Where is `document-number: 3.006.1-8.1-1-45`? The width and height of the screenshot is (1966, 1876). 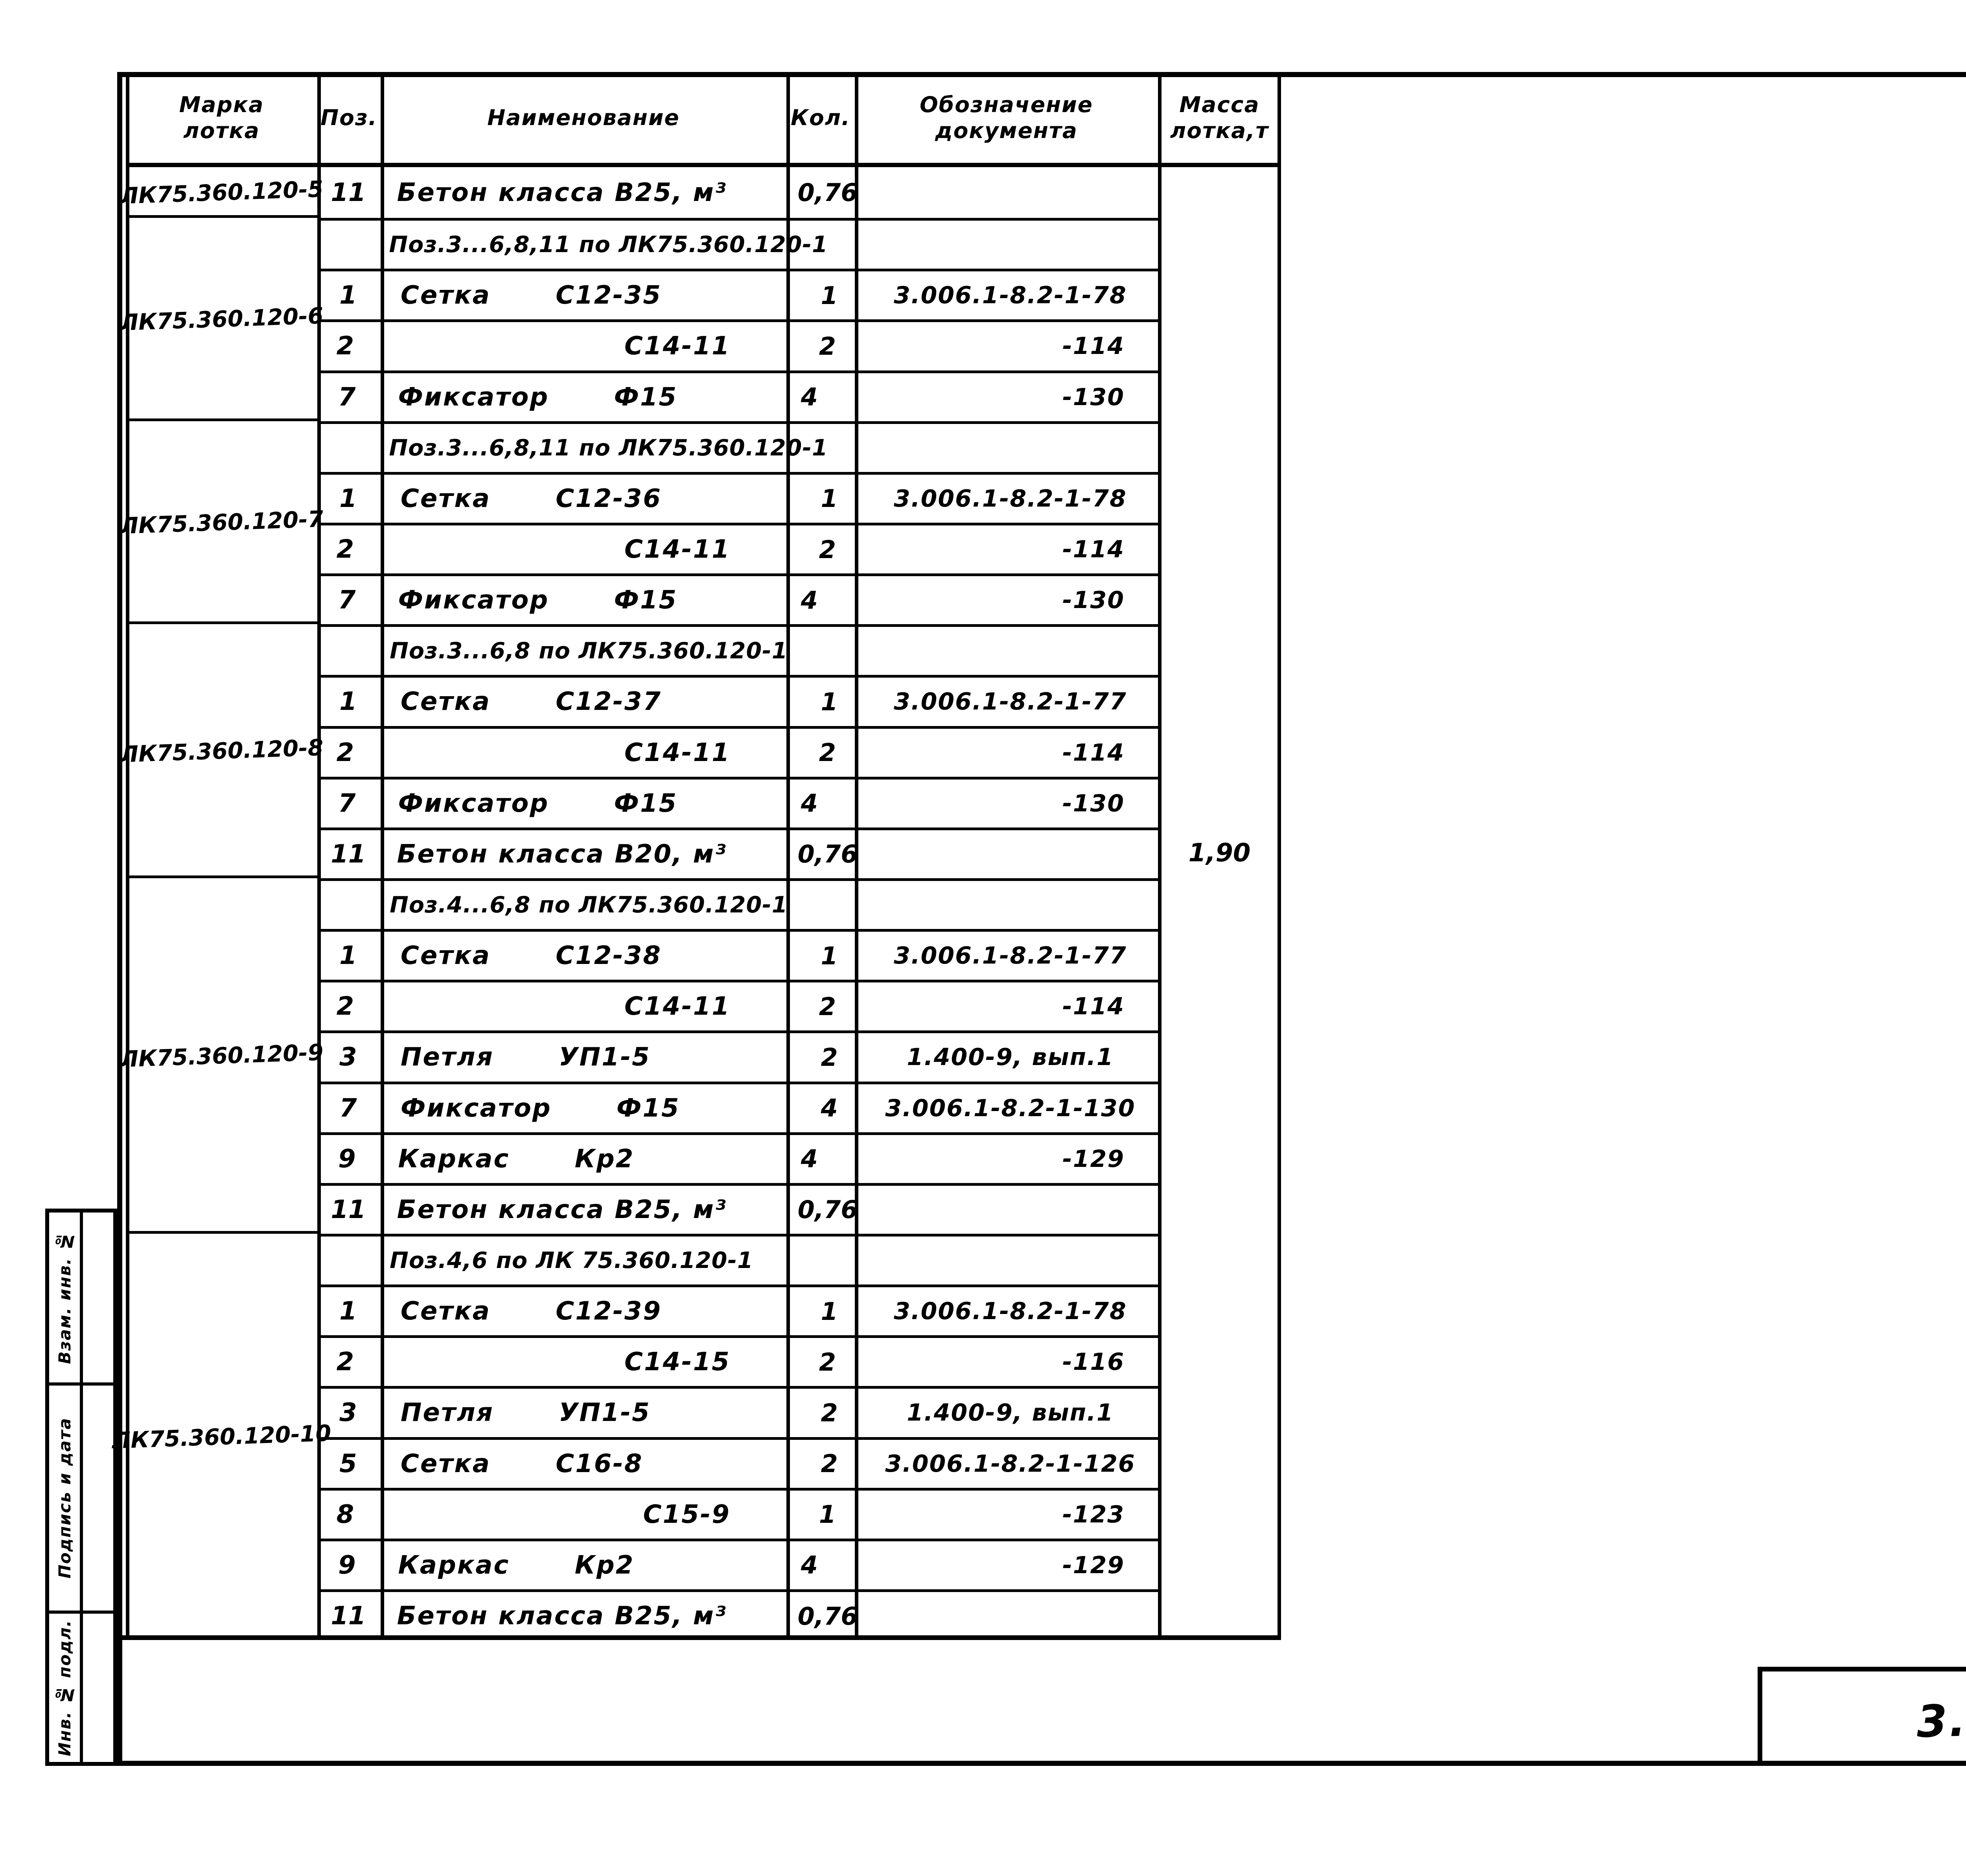
document-number: 3.006.1-8.1-1-45 is located at coordinates (1941, 1716).